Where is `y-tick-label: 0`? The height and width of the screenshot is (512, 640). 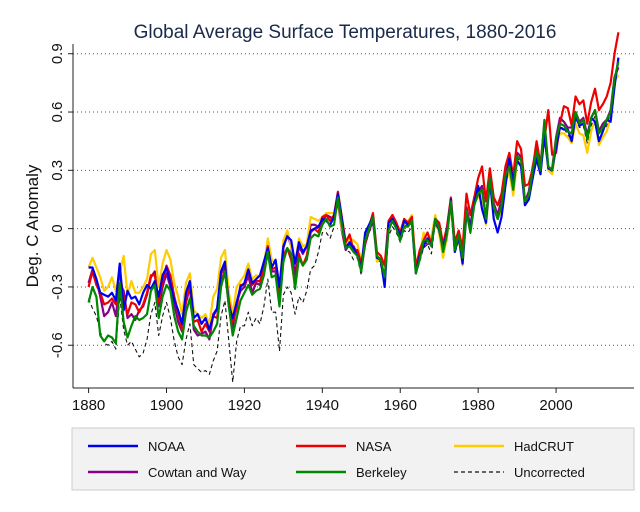 y-tick-label: 0 is located at coordinates (57, 228).